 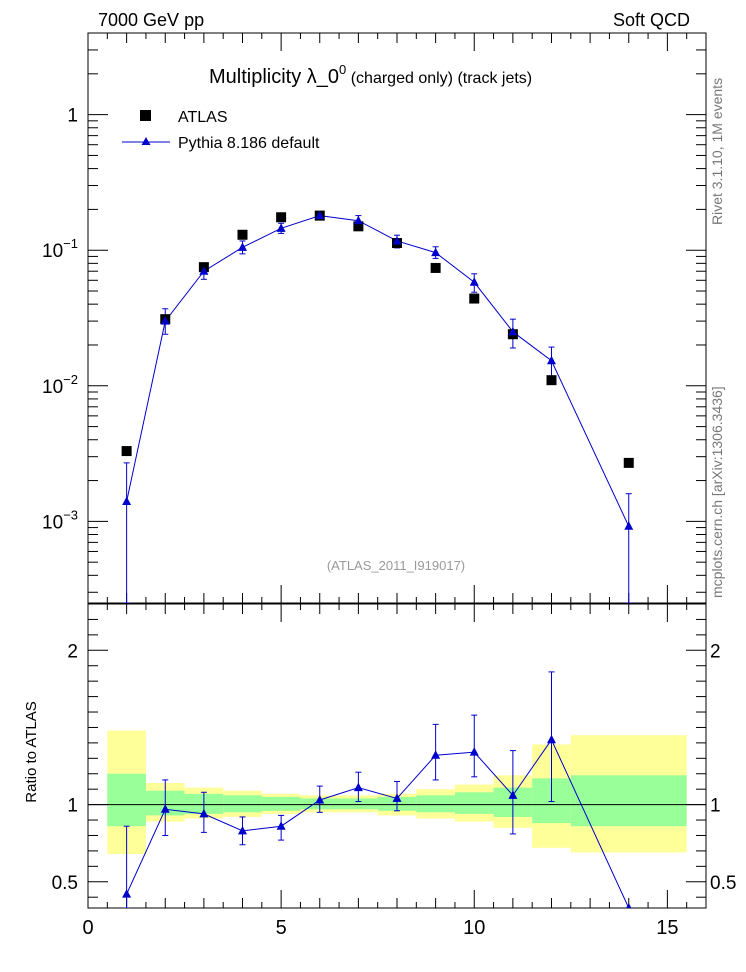 What do you see at coordinates (72, 806) in the screenshot?
I see `ratio-y-tick-label-left: 1` at bounding box center [72, 806].